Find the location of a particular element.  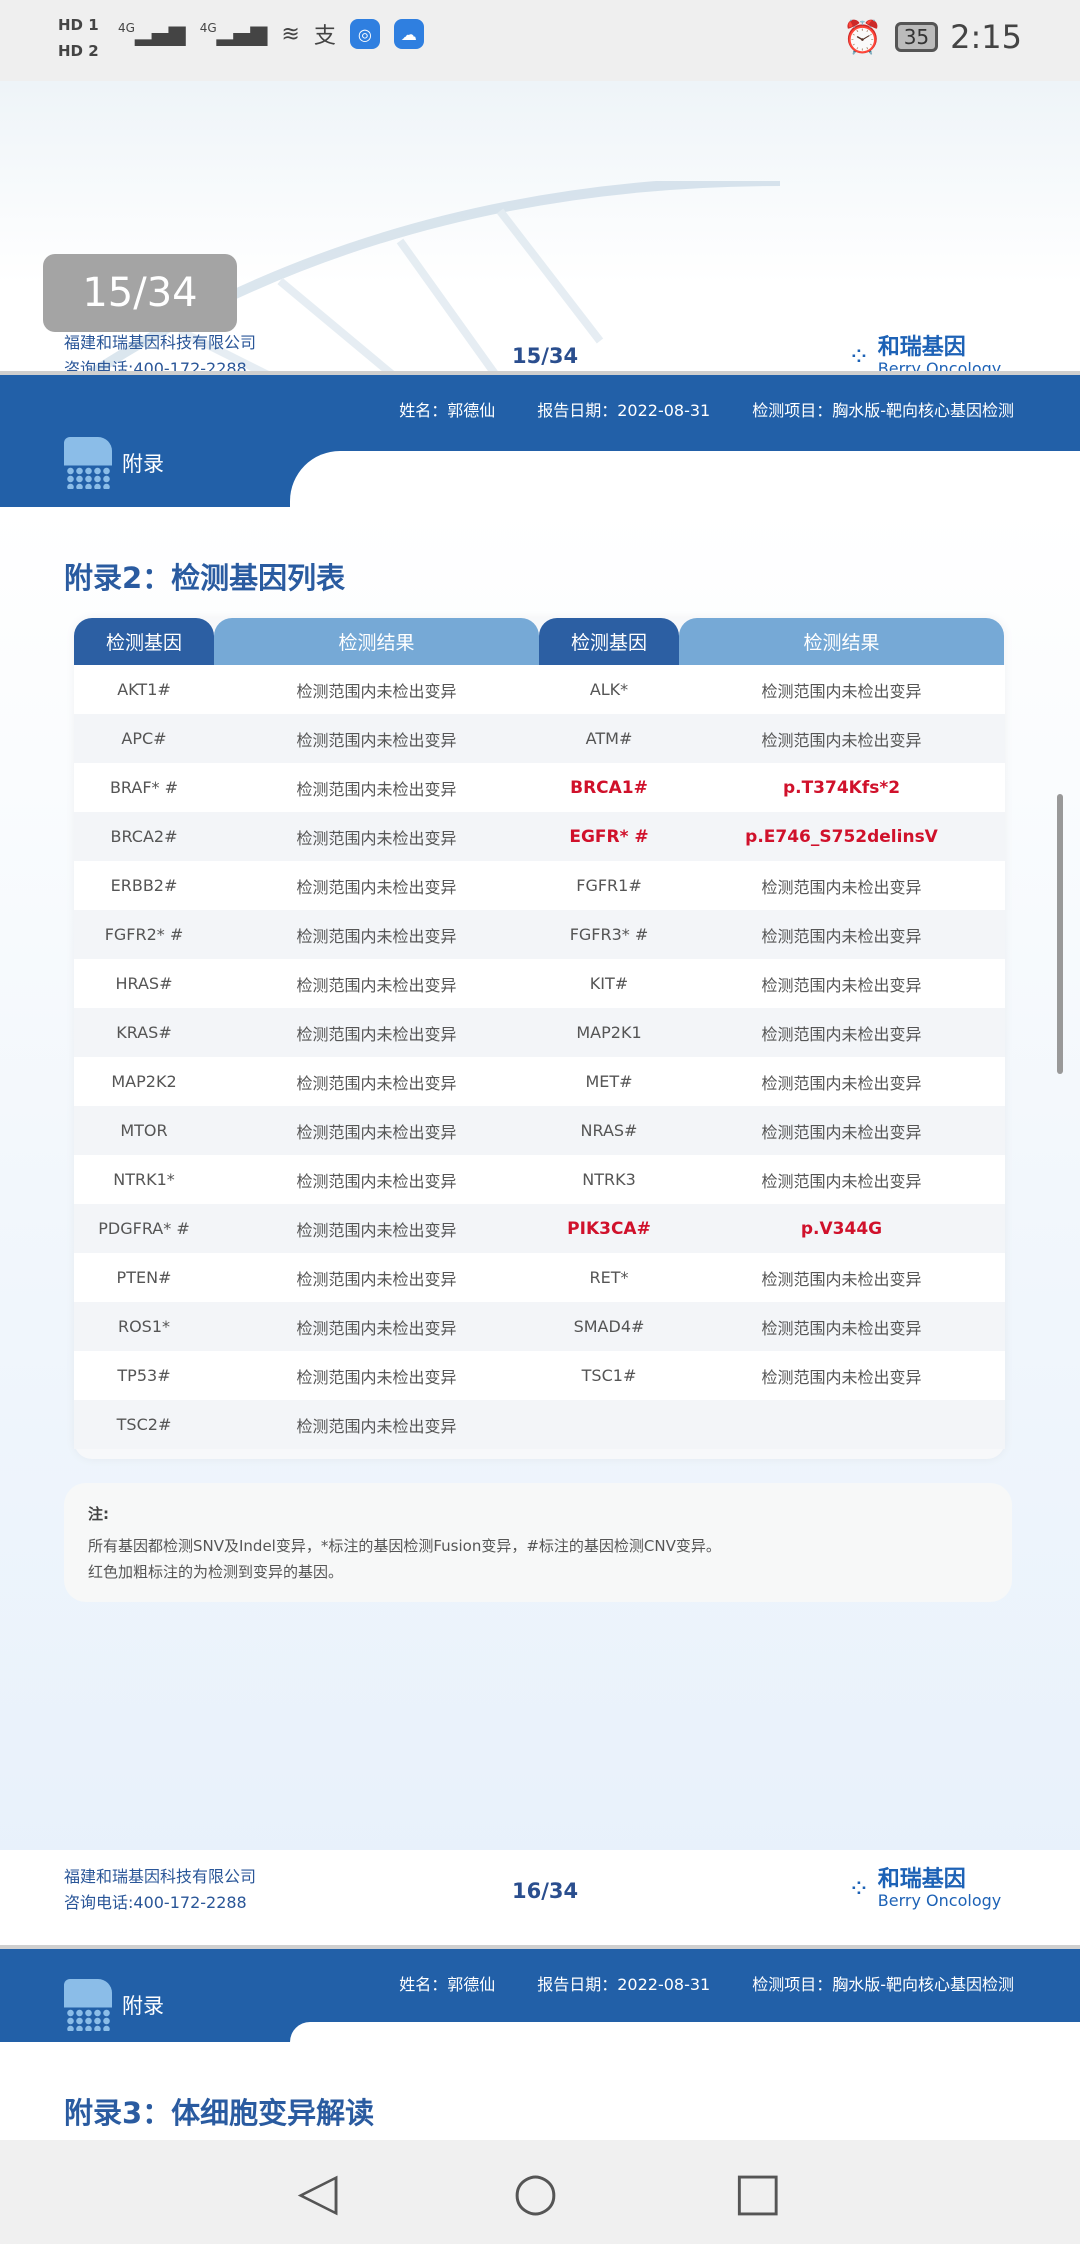

gene-cell: MTOR is located at coordinates (144, 1130).